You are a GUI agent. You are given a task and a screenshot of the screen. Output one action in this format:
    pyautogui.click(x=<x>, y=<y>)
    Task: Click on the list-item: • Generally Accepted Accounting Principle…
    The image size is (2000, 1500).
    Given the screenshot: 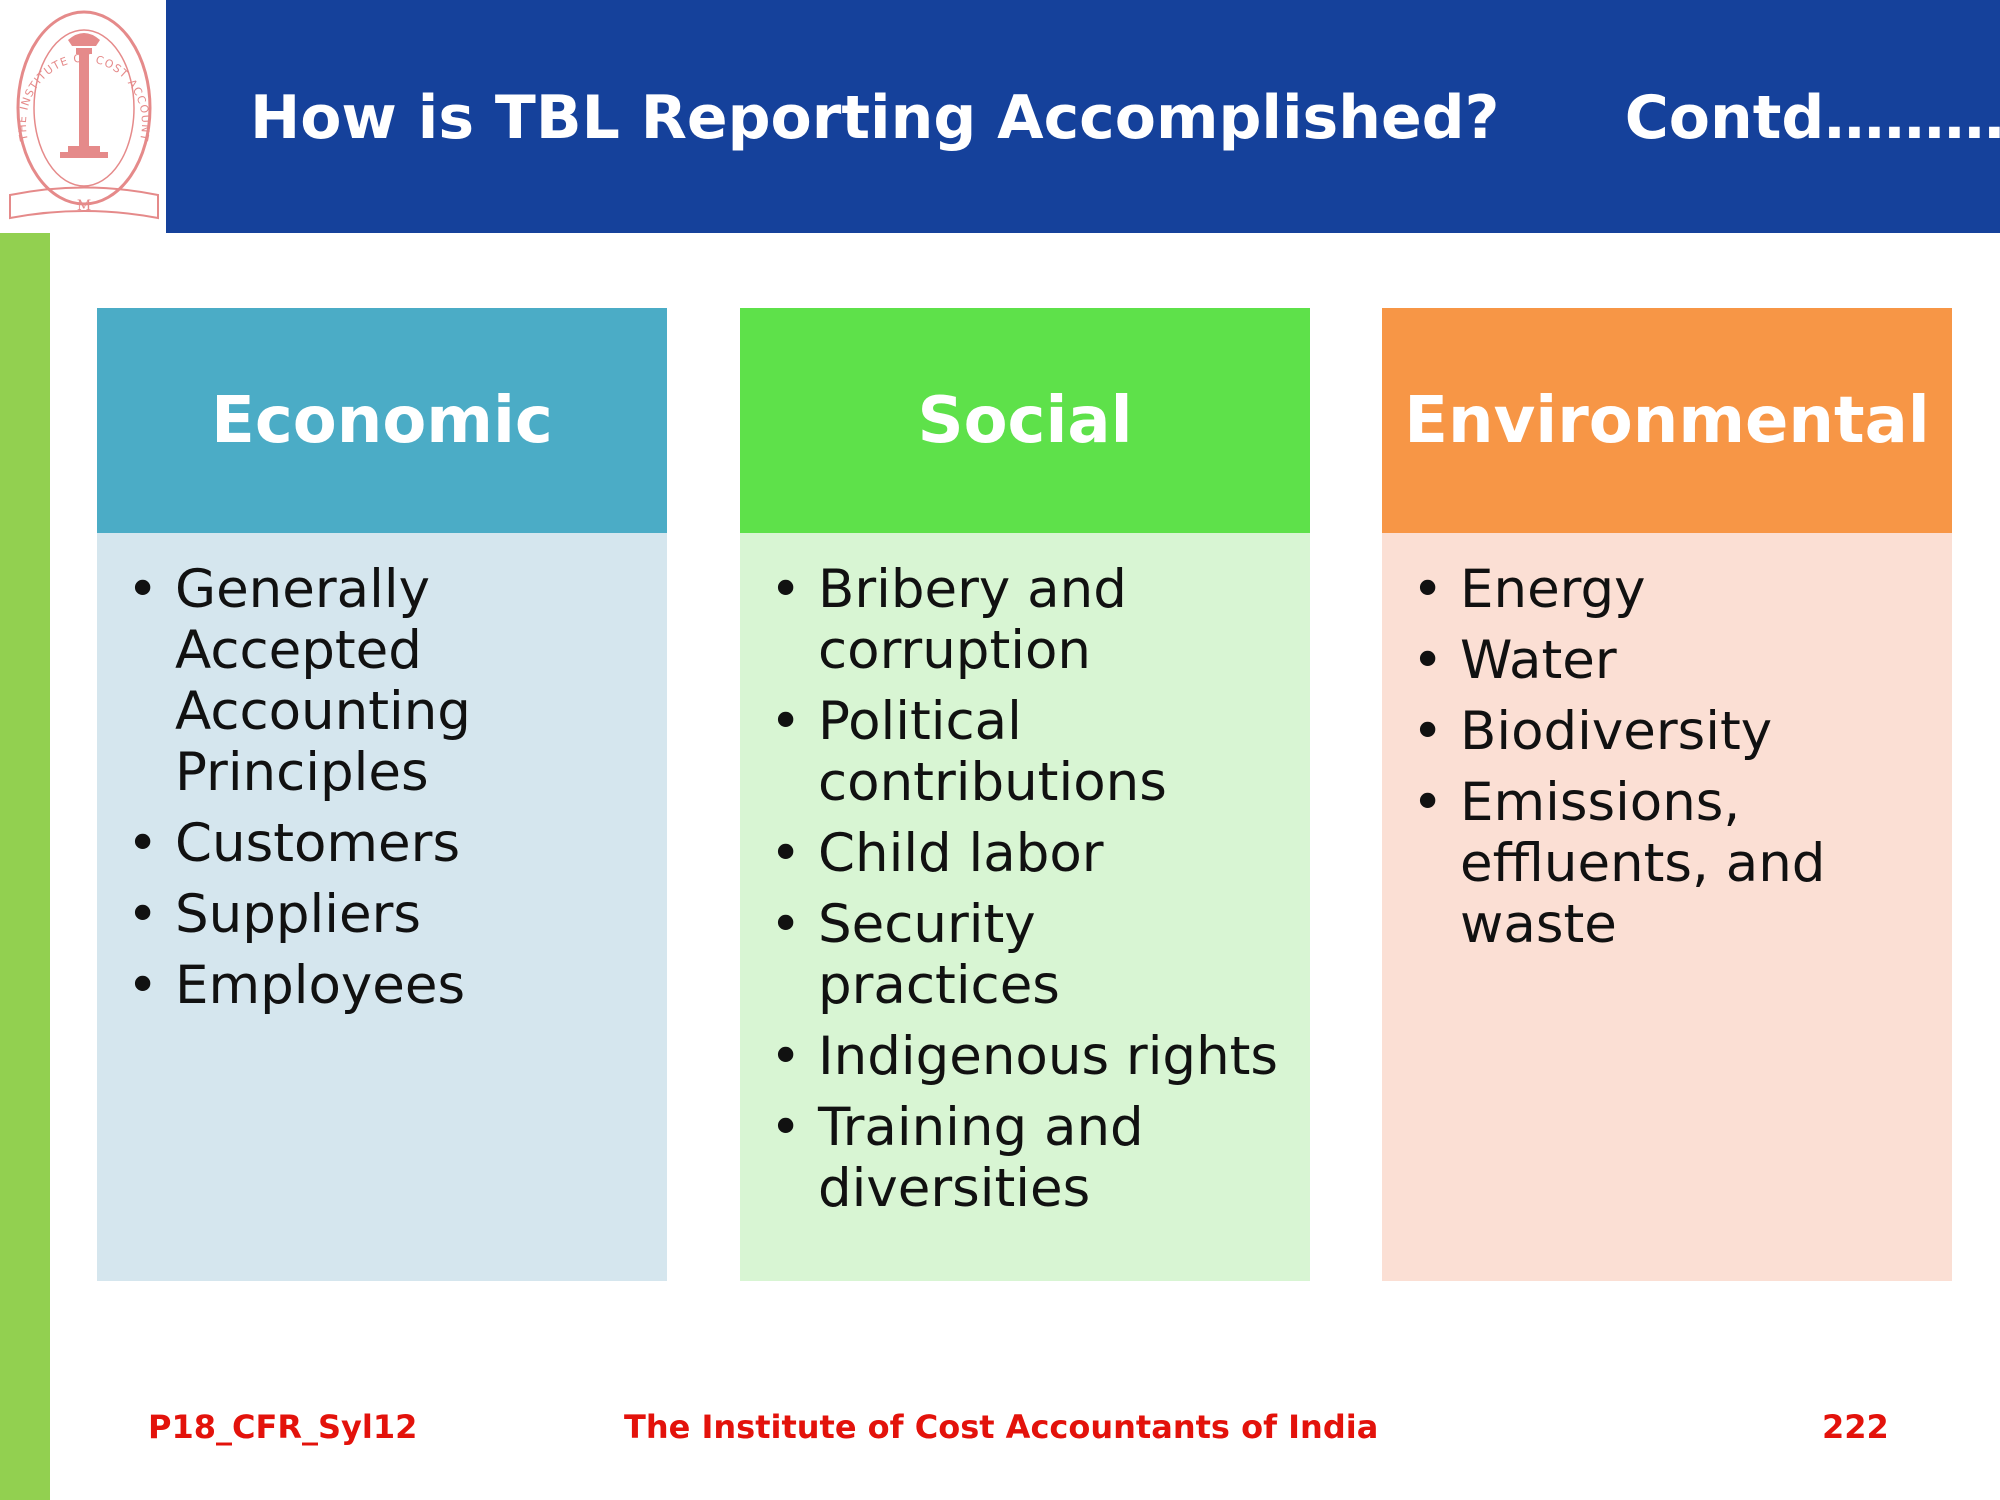 What is the action you would take?
    pyautogui.click(x=299, y=681)
    